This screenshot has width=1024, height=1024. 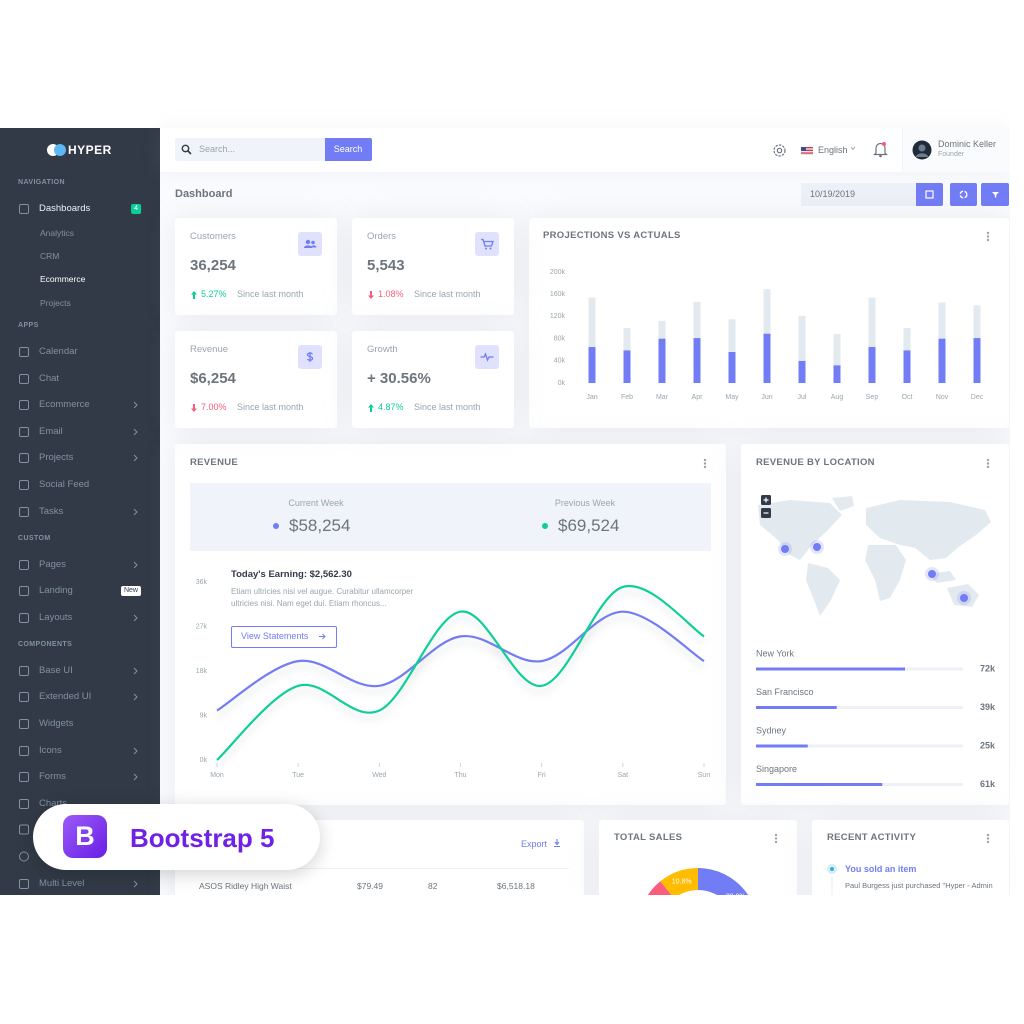 I want to click on sidebar-item: Landing, so click(x=56, y=591).